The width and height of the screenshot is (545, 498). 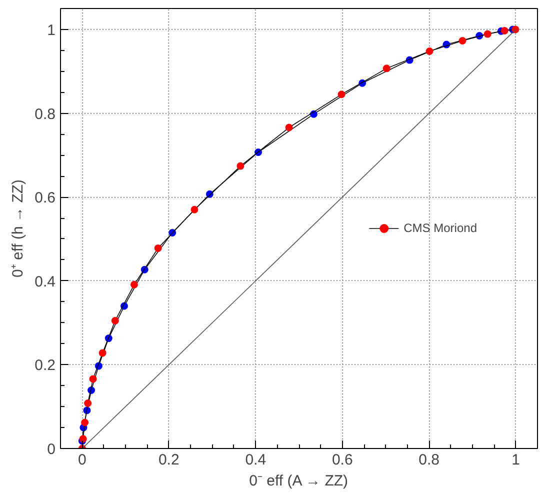 What do you see at coordinates (51, 449) in the screenshot?
I see `y-tick-label: 0` at bounding box center [51, 449].